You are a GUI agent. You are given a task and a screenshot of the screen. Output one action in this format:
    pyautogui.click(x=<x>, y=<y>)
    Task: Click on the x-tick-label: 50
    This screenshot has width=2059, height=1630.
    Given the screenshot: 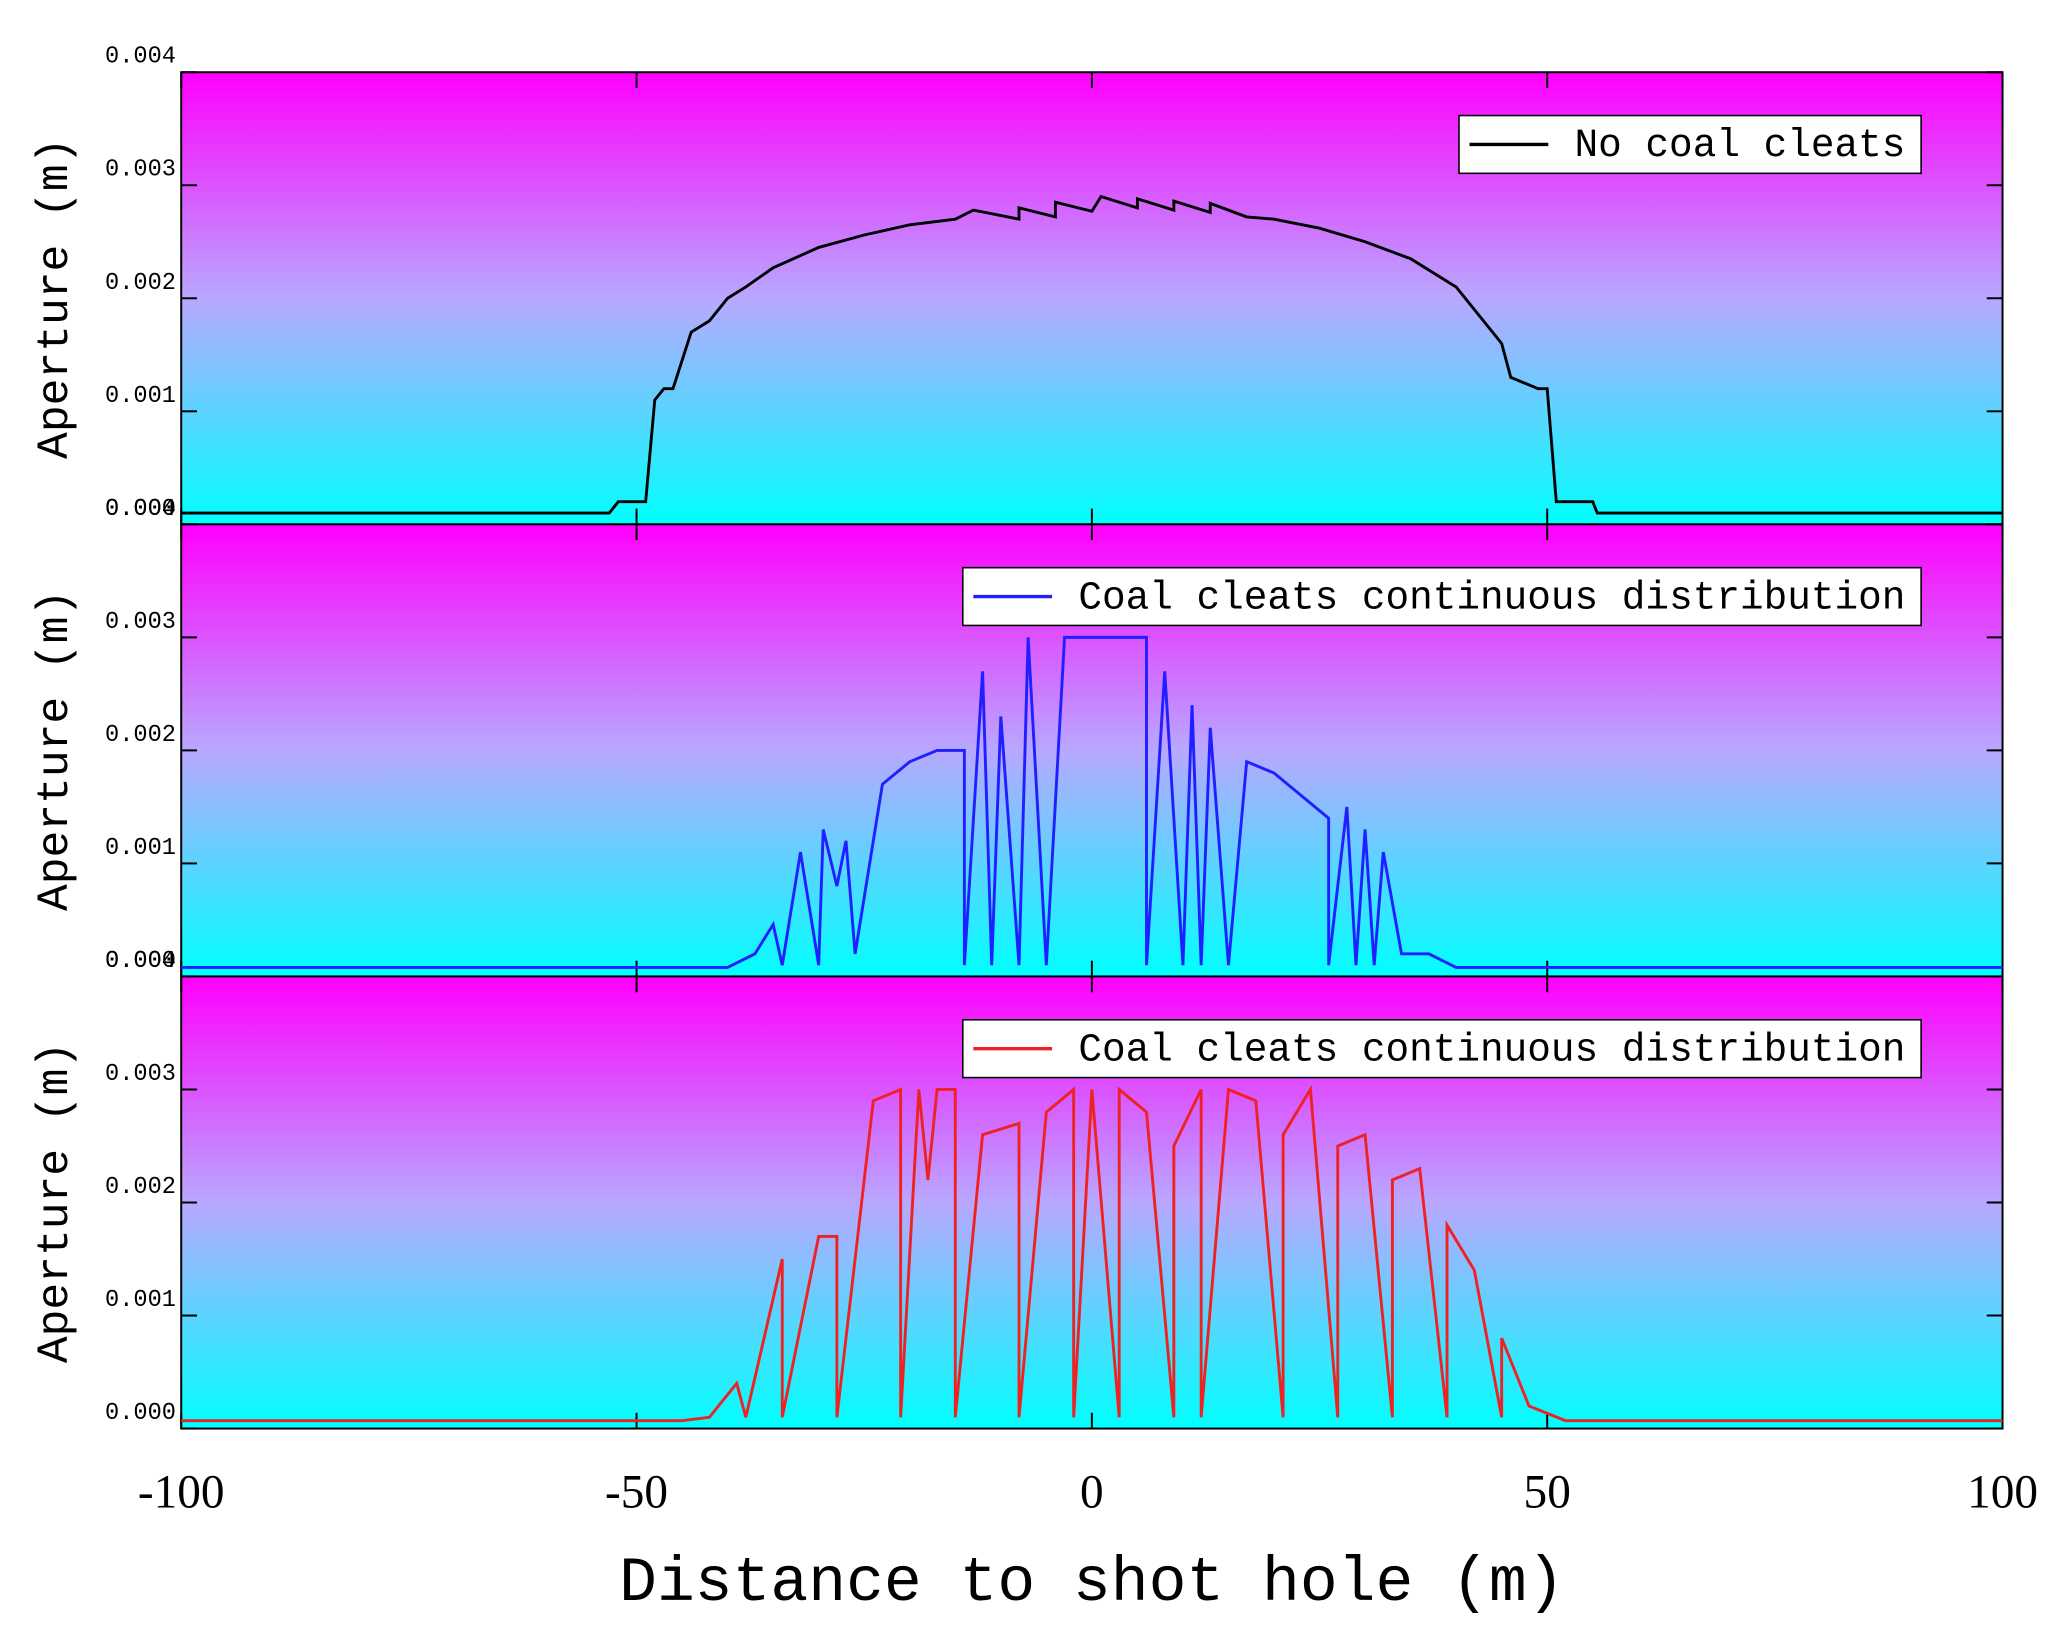 What is the action you would take?
    pyautogui.click(x=1547, y=1493)
    